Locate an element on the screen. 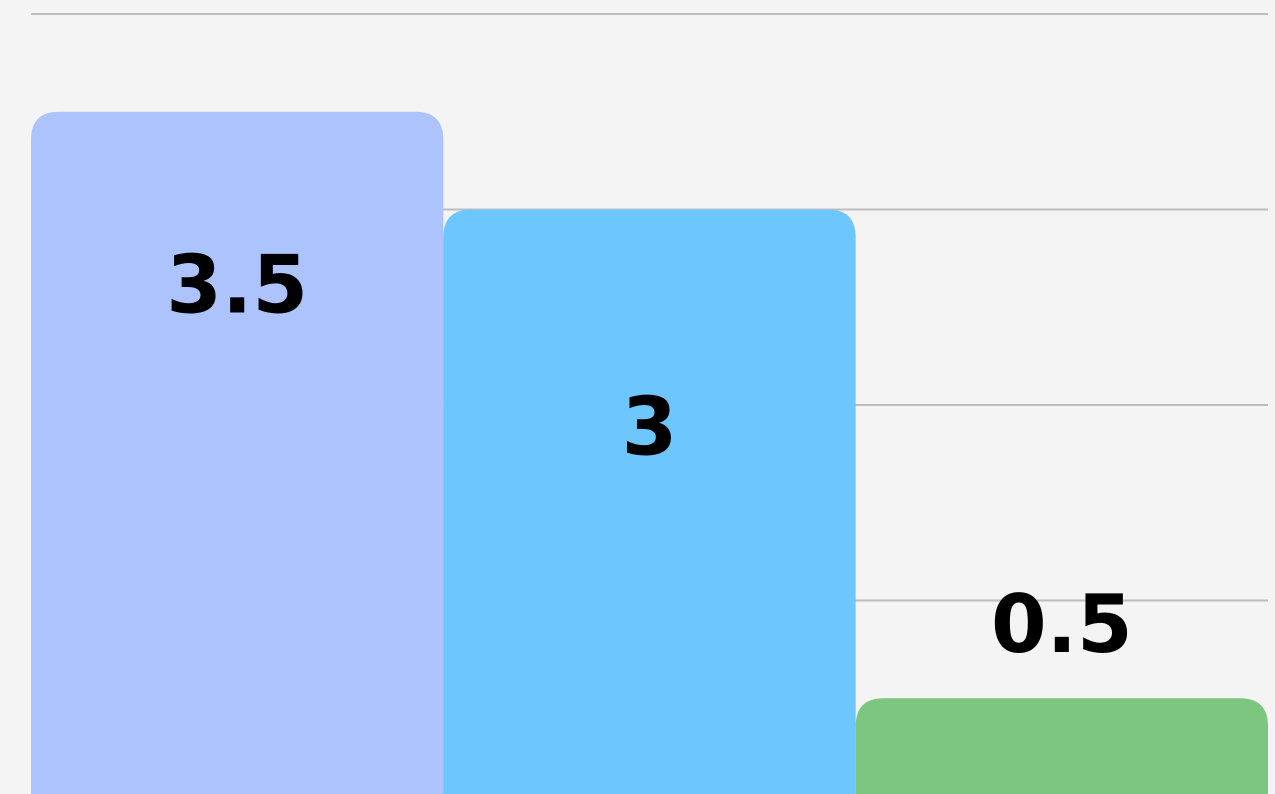  data-label: 3 is located at coordinates (650, 426).